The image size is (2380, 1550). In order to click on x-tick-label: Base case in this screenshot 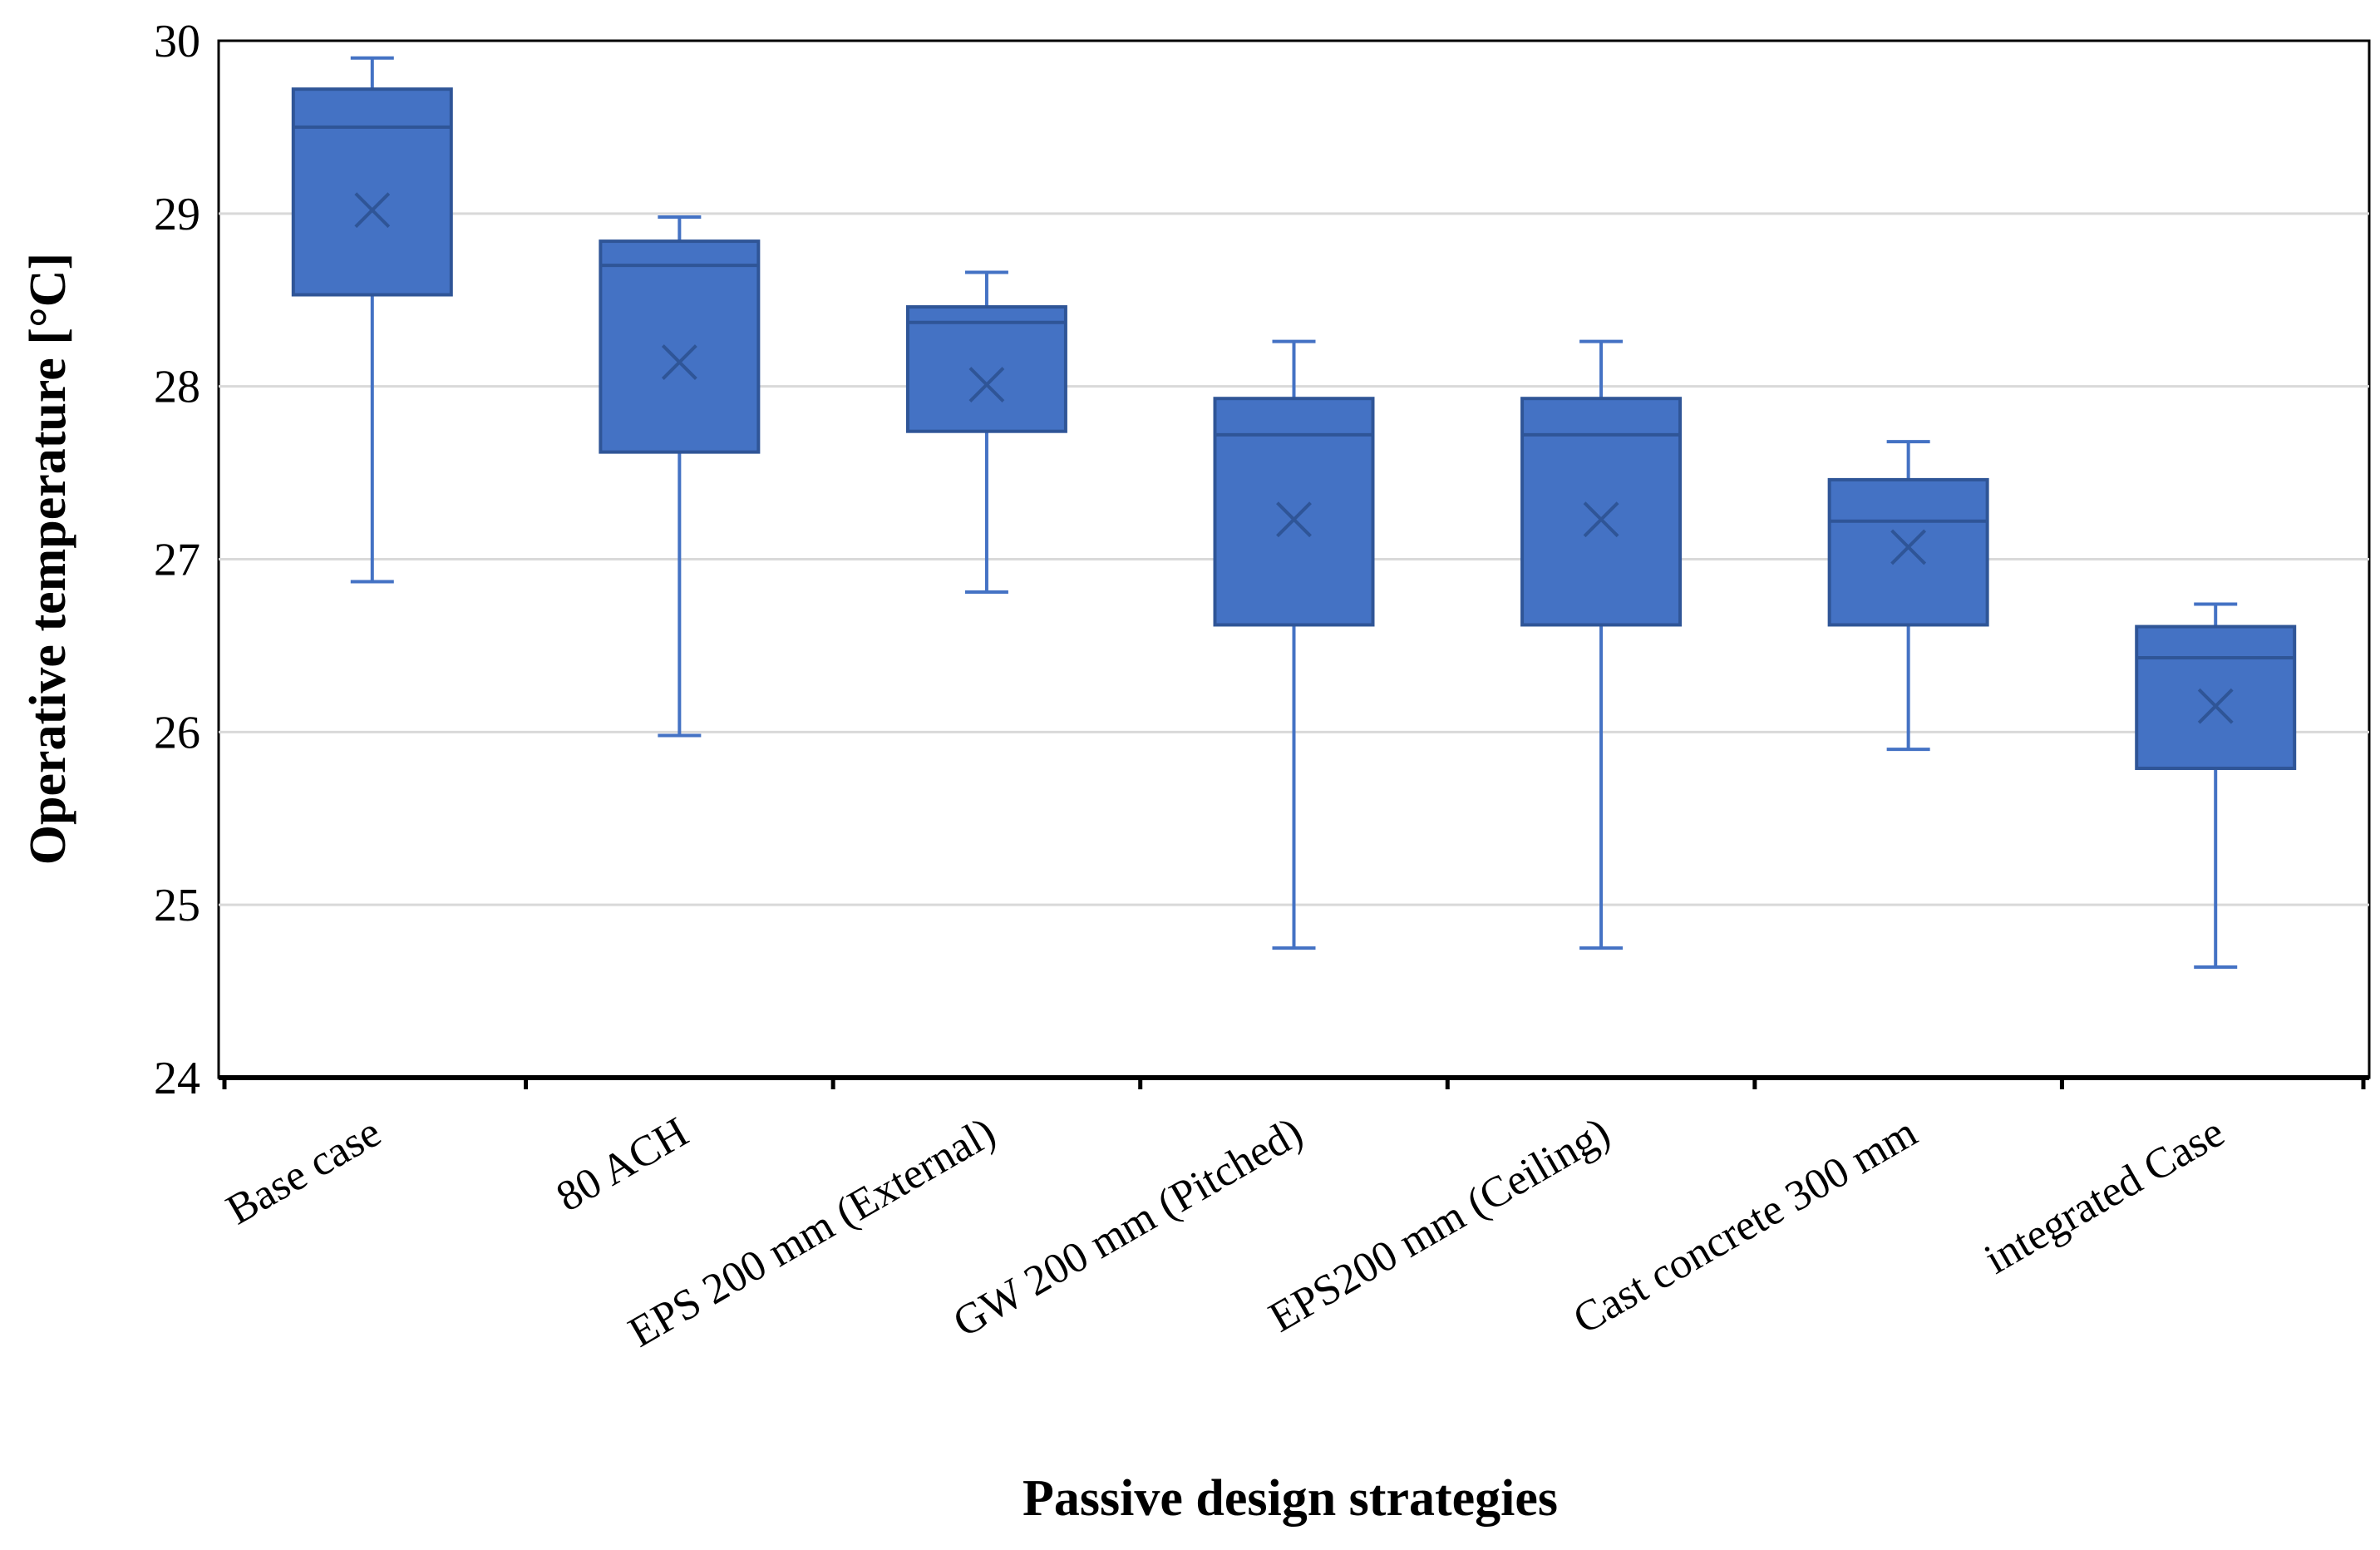, I will do `click(304, 1171)`.